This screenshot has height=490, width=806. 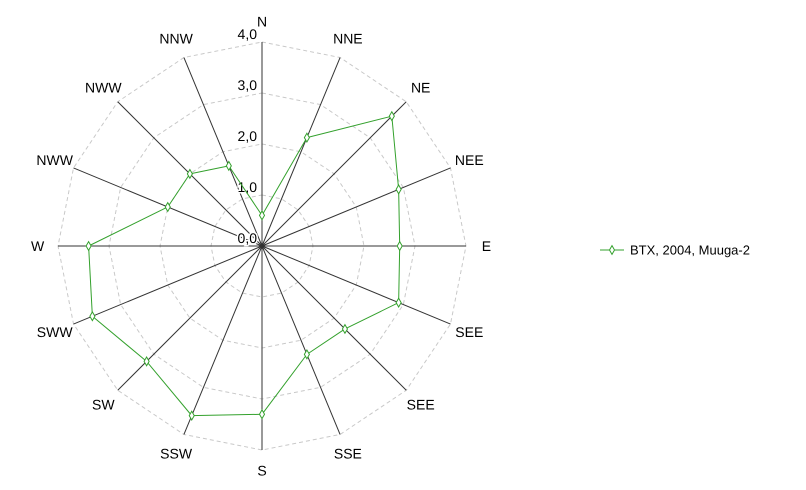 I want to click on spoke-label: SW, so click(x=104, y=404).